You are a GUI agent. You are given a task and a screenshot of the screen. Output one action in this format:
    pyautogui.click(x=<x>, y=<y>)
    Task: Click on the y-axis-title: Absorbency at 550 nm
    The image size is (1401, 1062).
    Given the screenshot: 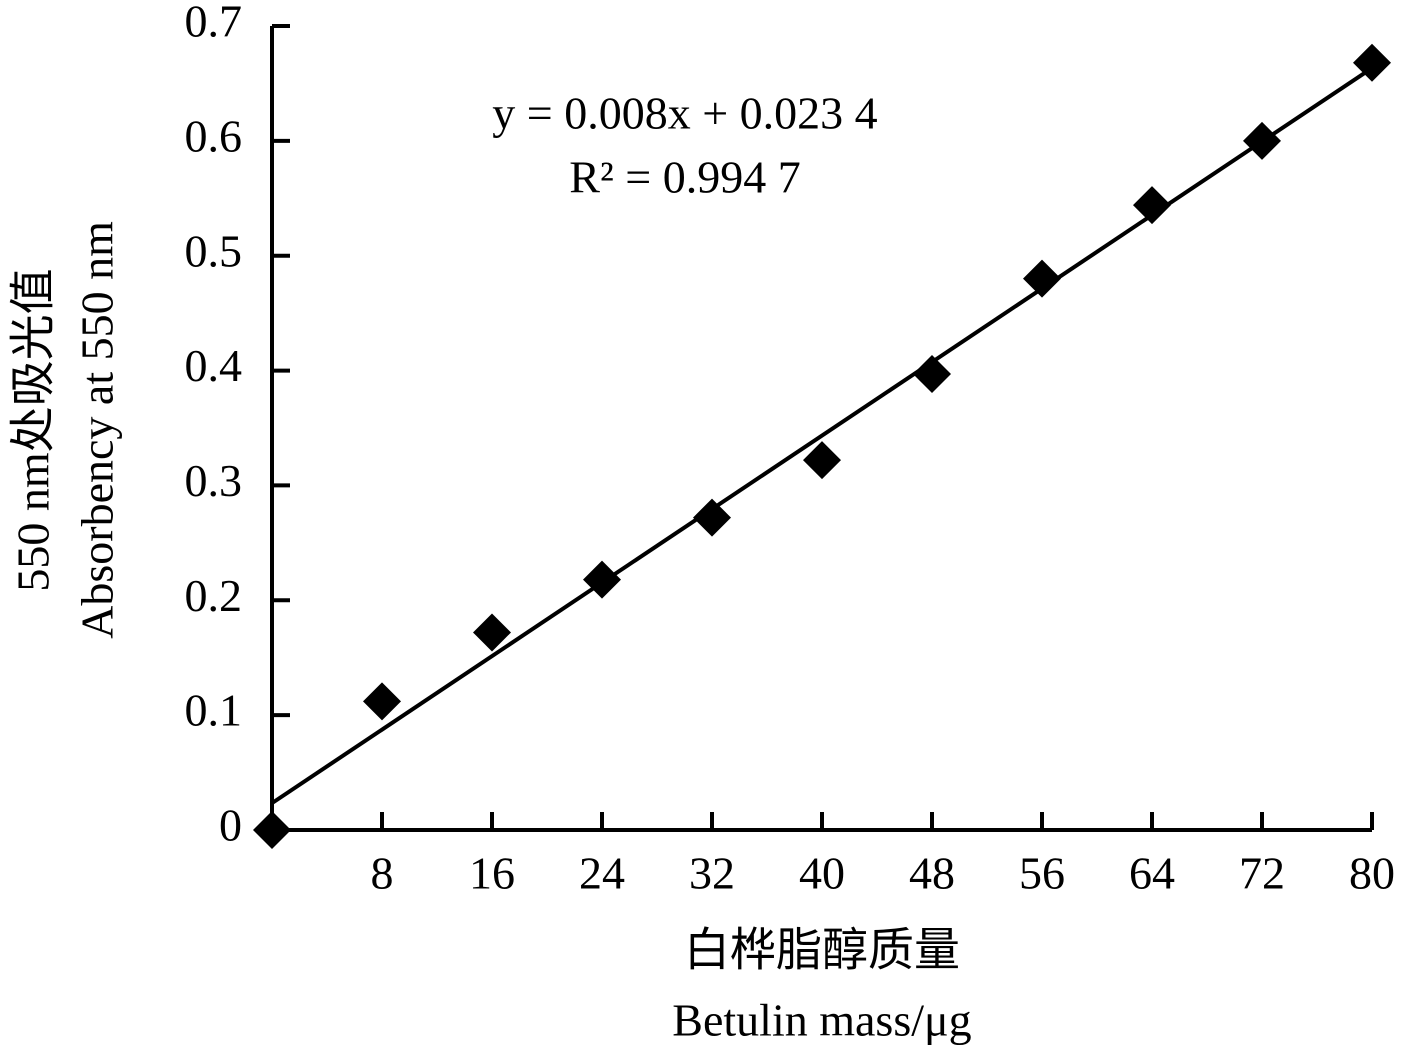 What is the action you would take?
    pyautogui.click(x=97, y=430)
    